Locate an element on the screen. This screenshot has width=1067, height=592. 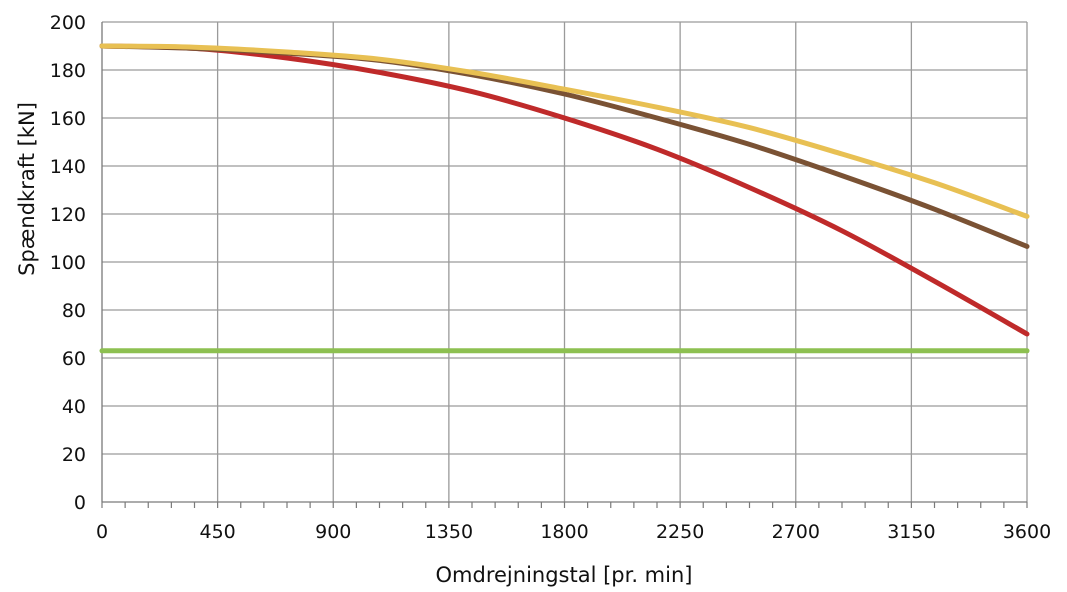
y-tick-label: 120 is located at coordinates (68, 215).